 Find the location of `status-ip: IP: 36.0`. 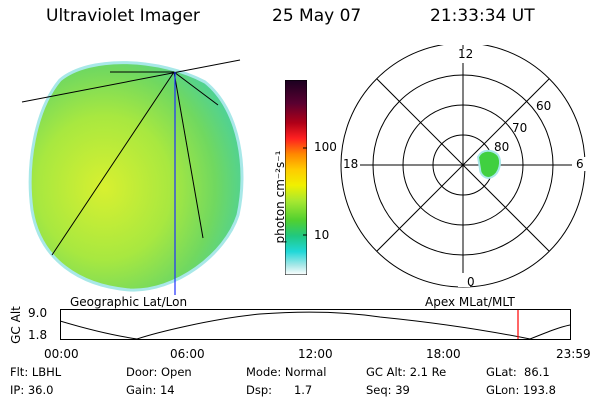

status-ip: IP: 36.0 is located at coordinates (32, 390).